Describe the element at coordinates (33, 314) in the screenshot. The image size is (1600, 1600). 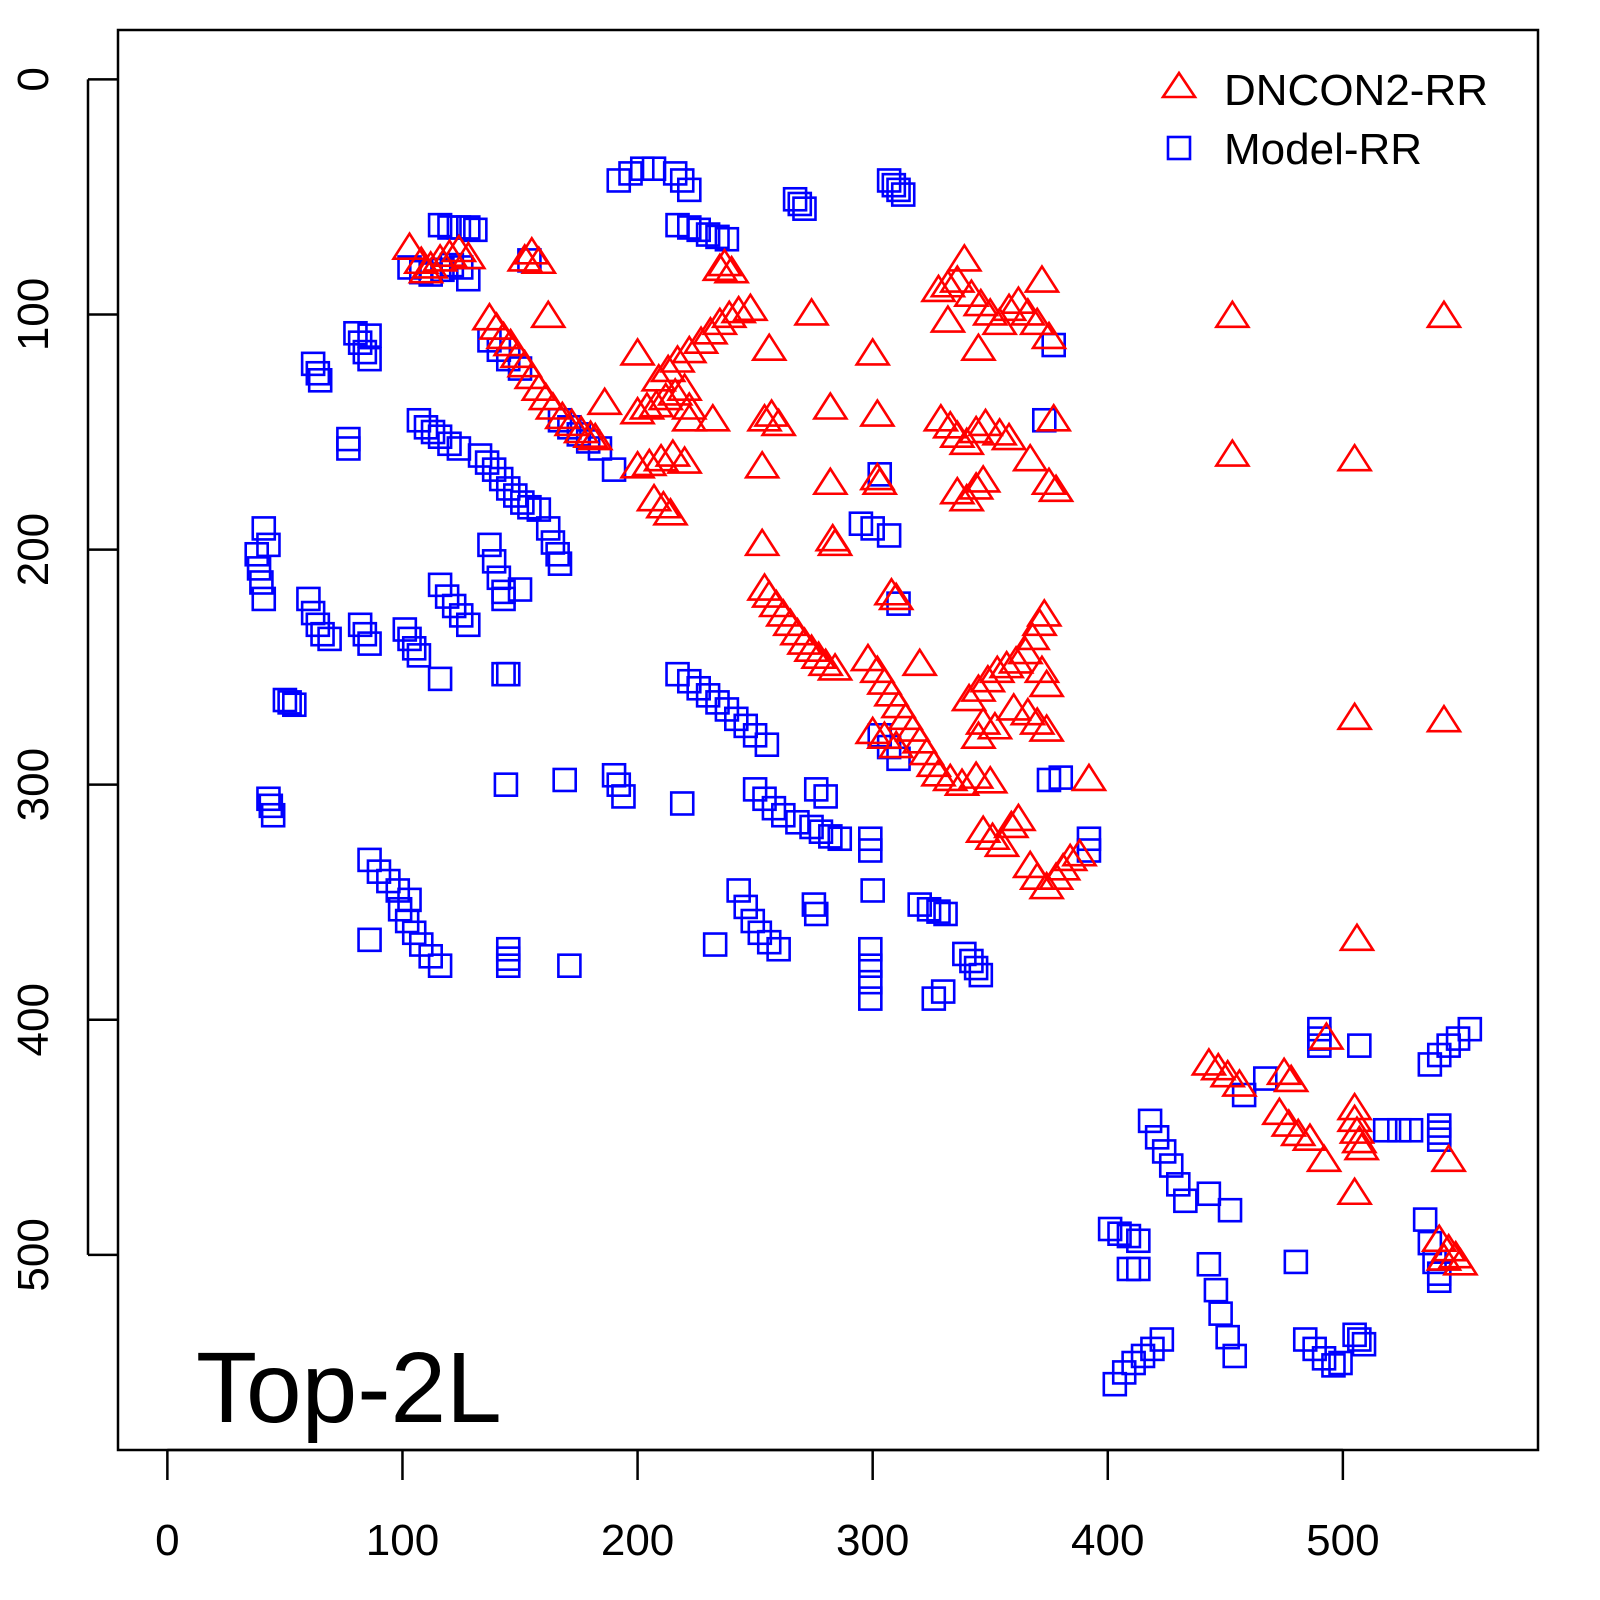
I see `y-tick-label: 100` at that location.